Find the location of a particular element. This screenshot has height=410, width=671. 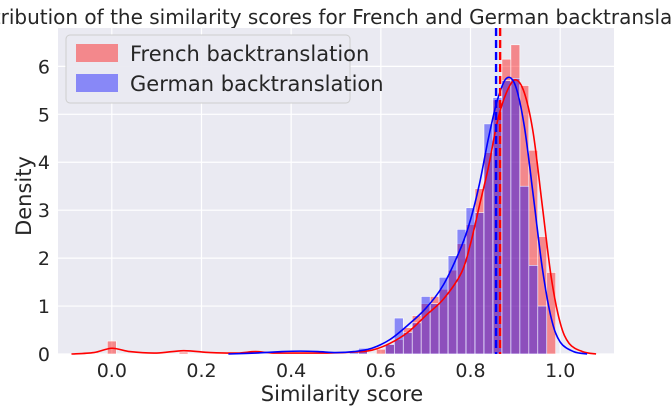

x-tick-label: 0.2 is located at coordinates (201, 371).